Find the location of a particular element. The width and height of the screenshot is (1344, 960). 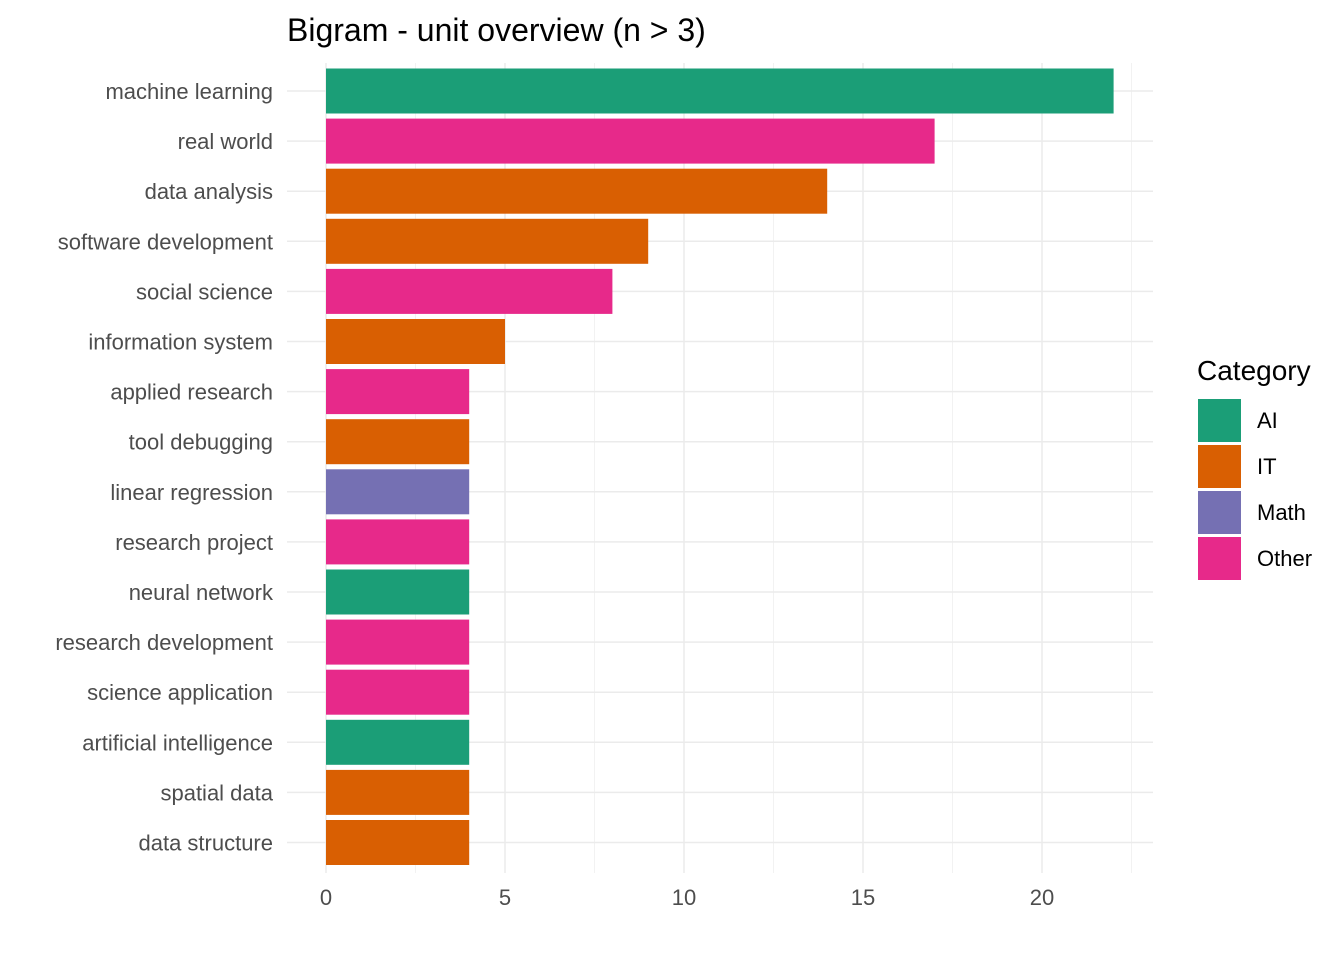

legend-title: Category is located at coordinates (1254, 370).